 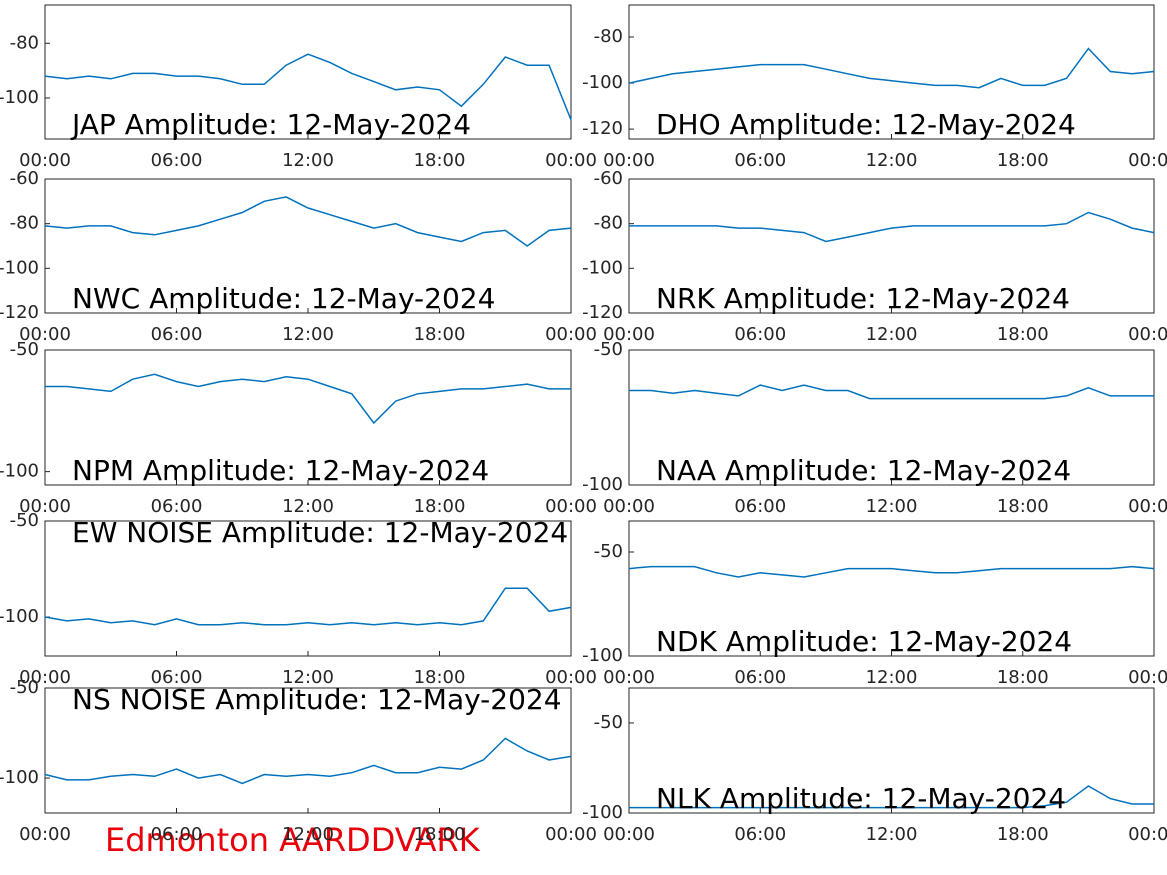 I want to click on panel-title: DHO Amplitude: 12-May-2024, so click(x=866, y=124).